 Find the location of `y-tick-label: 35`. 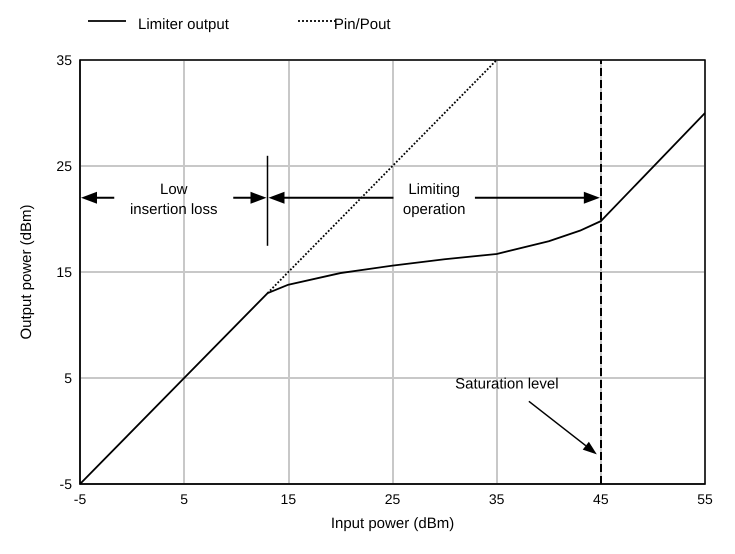

y-tick-label: 35 is located at coordinates (64, 60).